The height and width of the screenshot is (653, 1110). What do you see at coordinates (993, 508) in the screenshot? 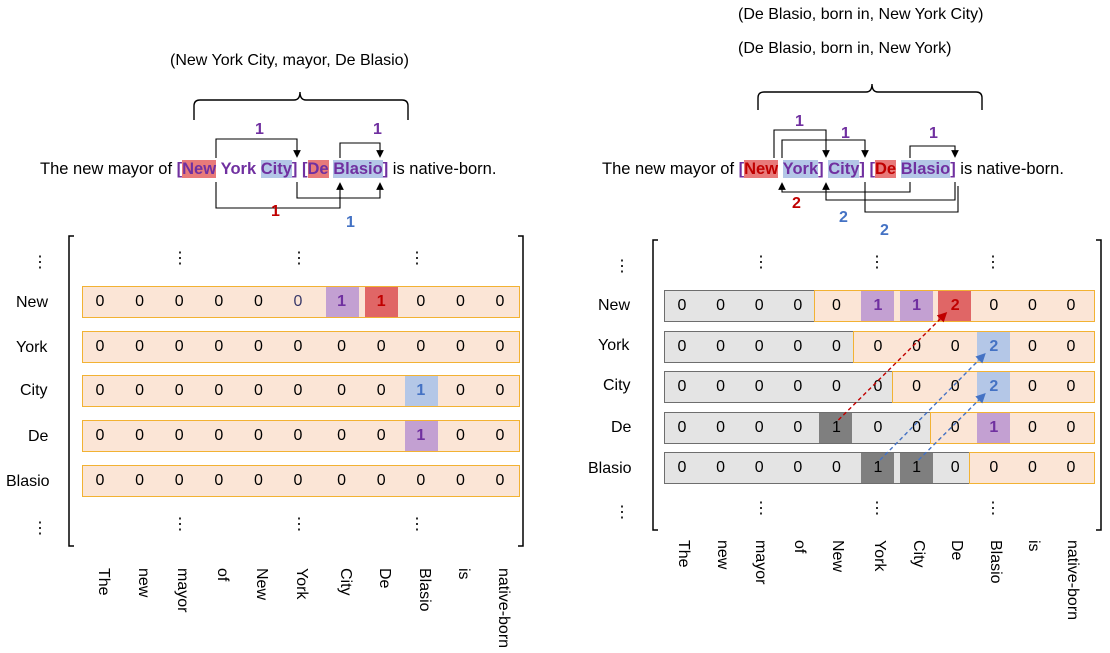
I see `right-col-ellipsis: ⋮` at bounding box center [993, 508].